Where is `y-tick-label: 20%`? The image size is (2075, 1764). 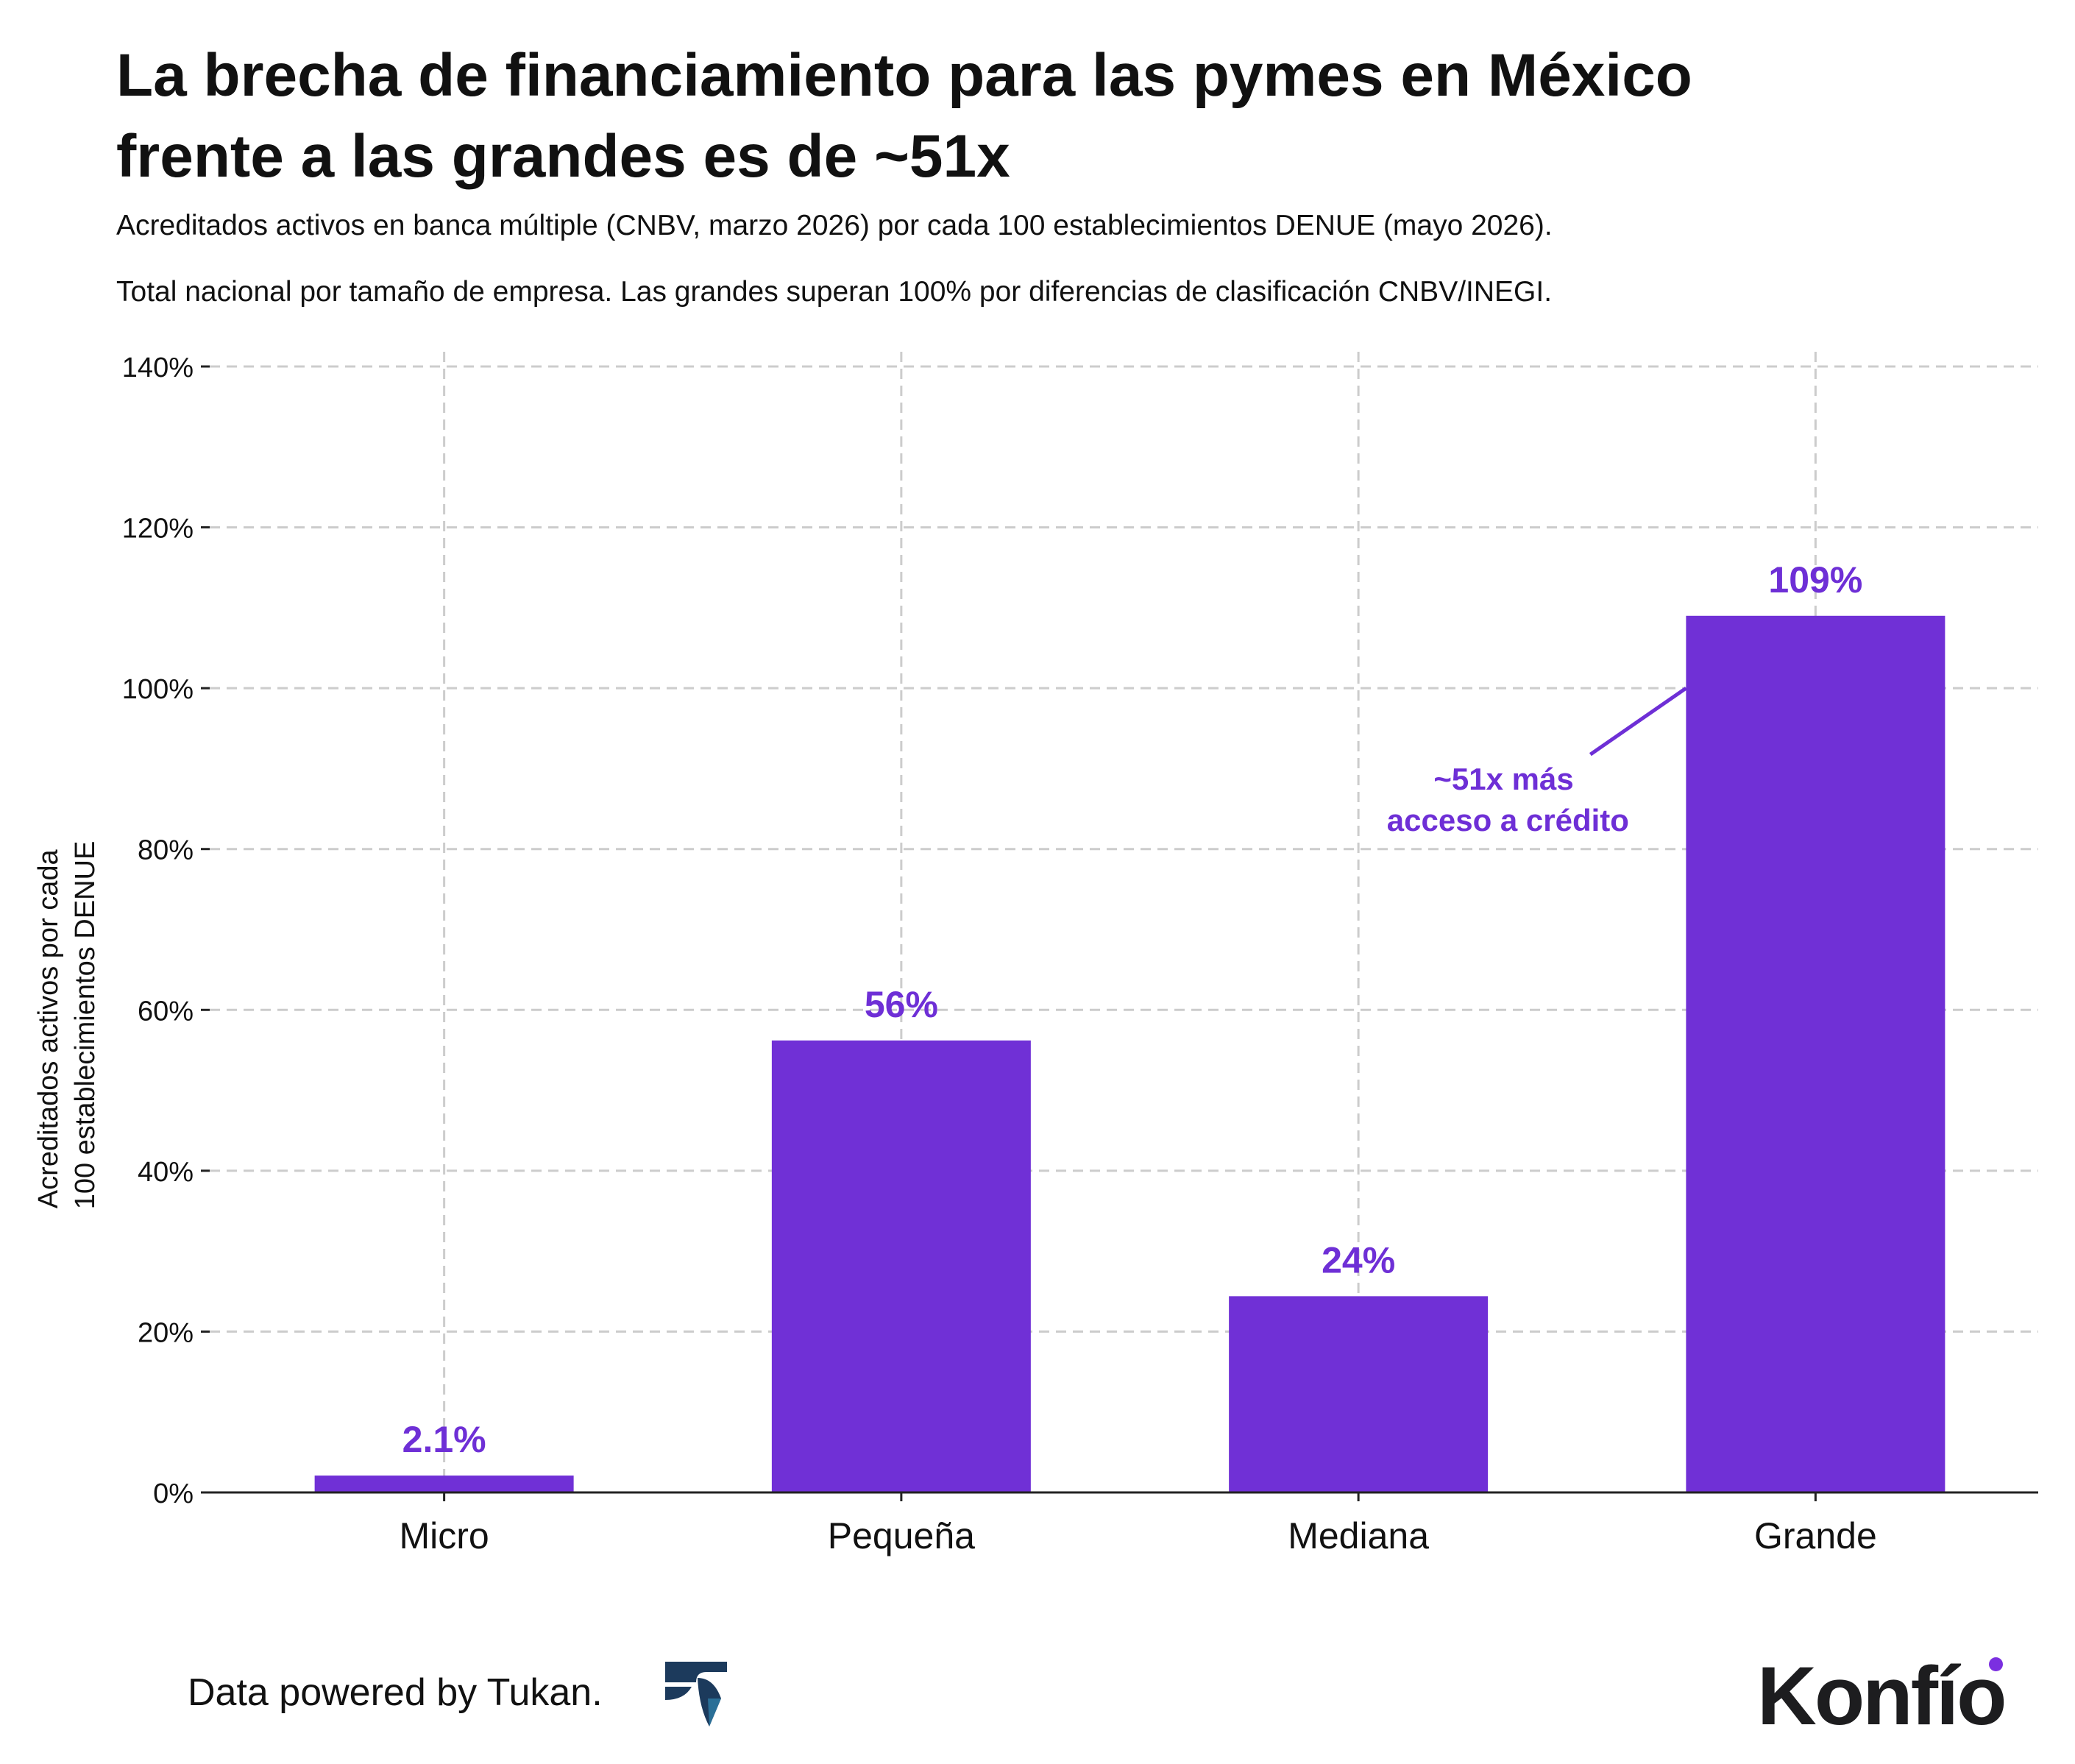
y-tick-label: 20% is located at coordinates (166, 1332).